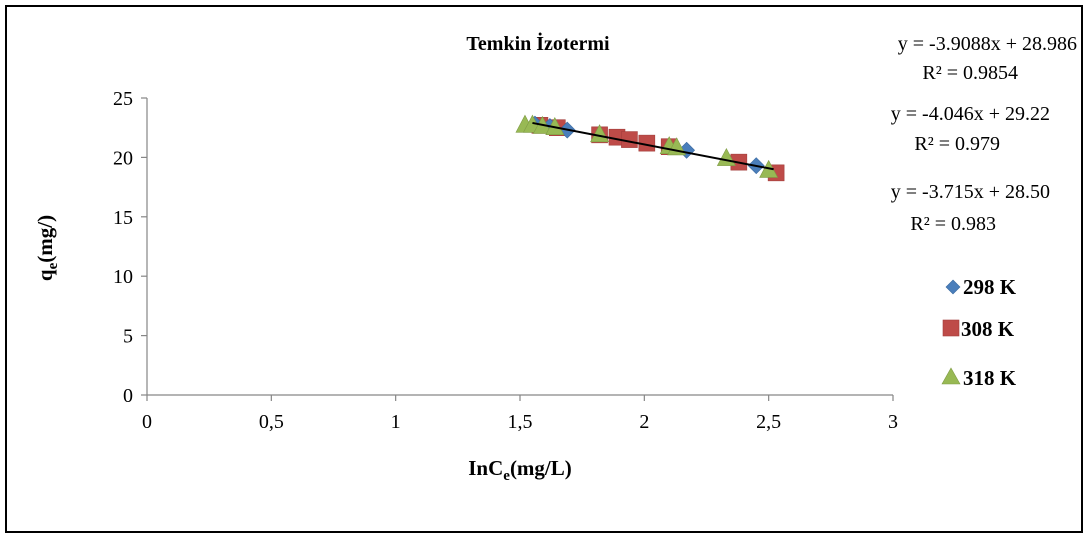 The image size is (1092, 540). I want to click on chart-title: Temkin İzotermi, so click(538, 43).